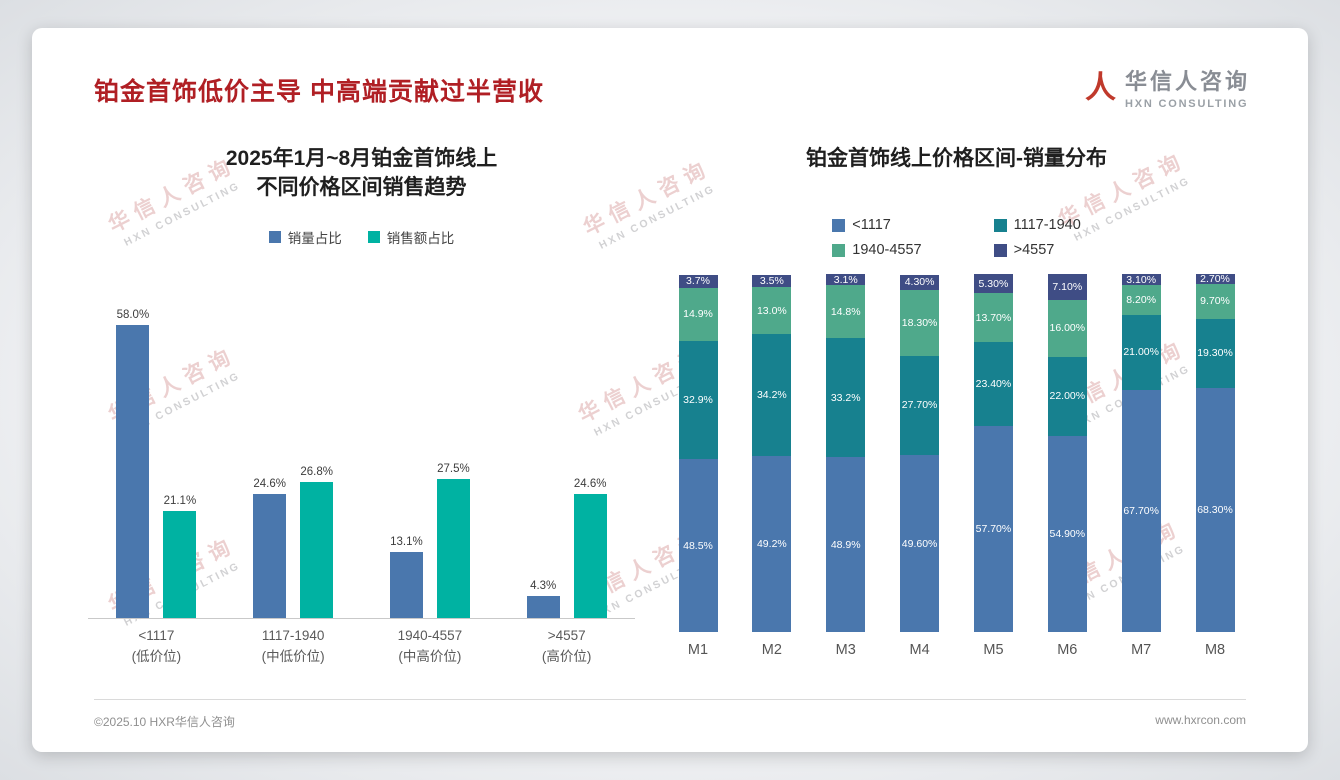 This screenshot has width=1340, height=780. Describe the element at coordinates (430, 448) in the screenshot. I see `bar-group: 13.1% 27.5%` at that location.